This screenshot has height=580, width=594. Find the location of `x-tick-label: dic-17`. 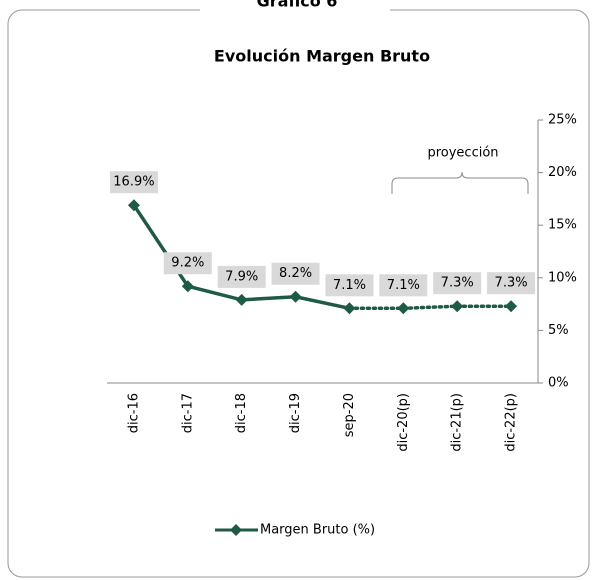

x-tick-label: dic-17 is located at coordinates (187, 413).